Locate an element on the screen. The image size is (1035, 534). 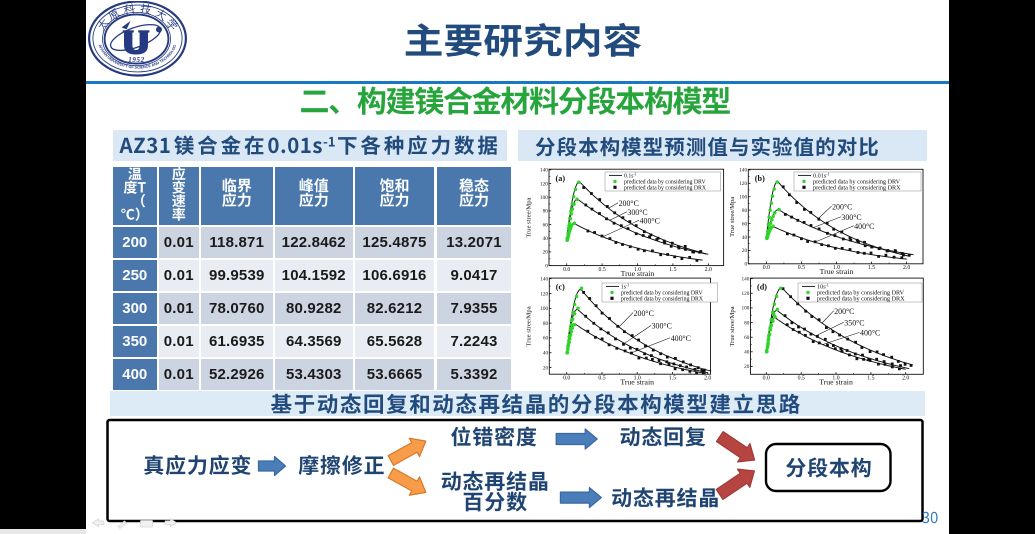
svg-text: 1952 is located at coordinates (136, 60).